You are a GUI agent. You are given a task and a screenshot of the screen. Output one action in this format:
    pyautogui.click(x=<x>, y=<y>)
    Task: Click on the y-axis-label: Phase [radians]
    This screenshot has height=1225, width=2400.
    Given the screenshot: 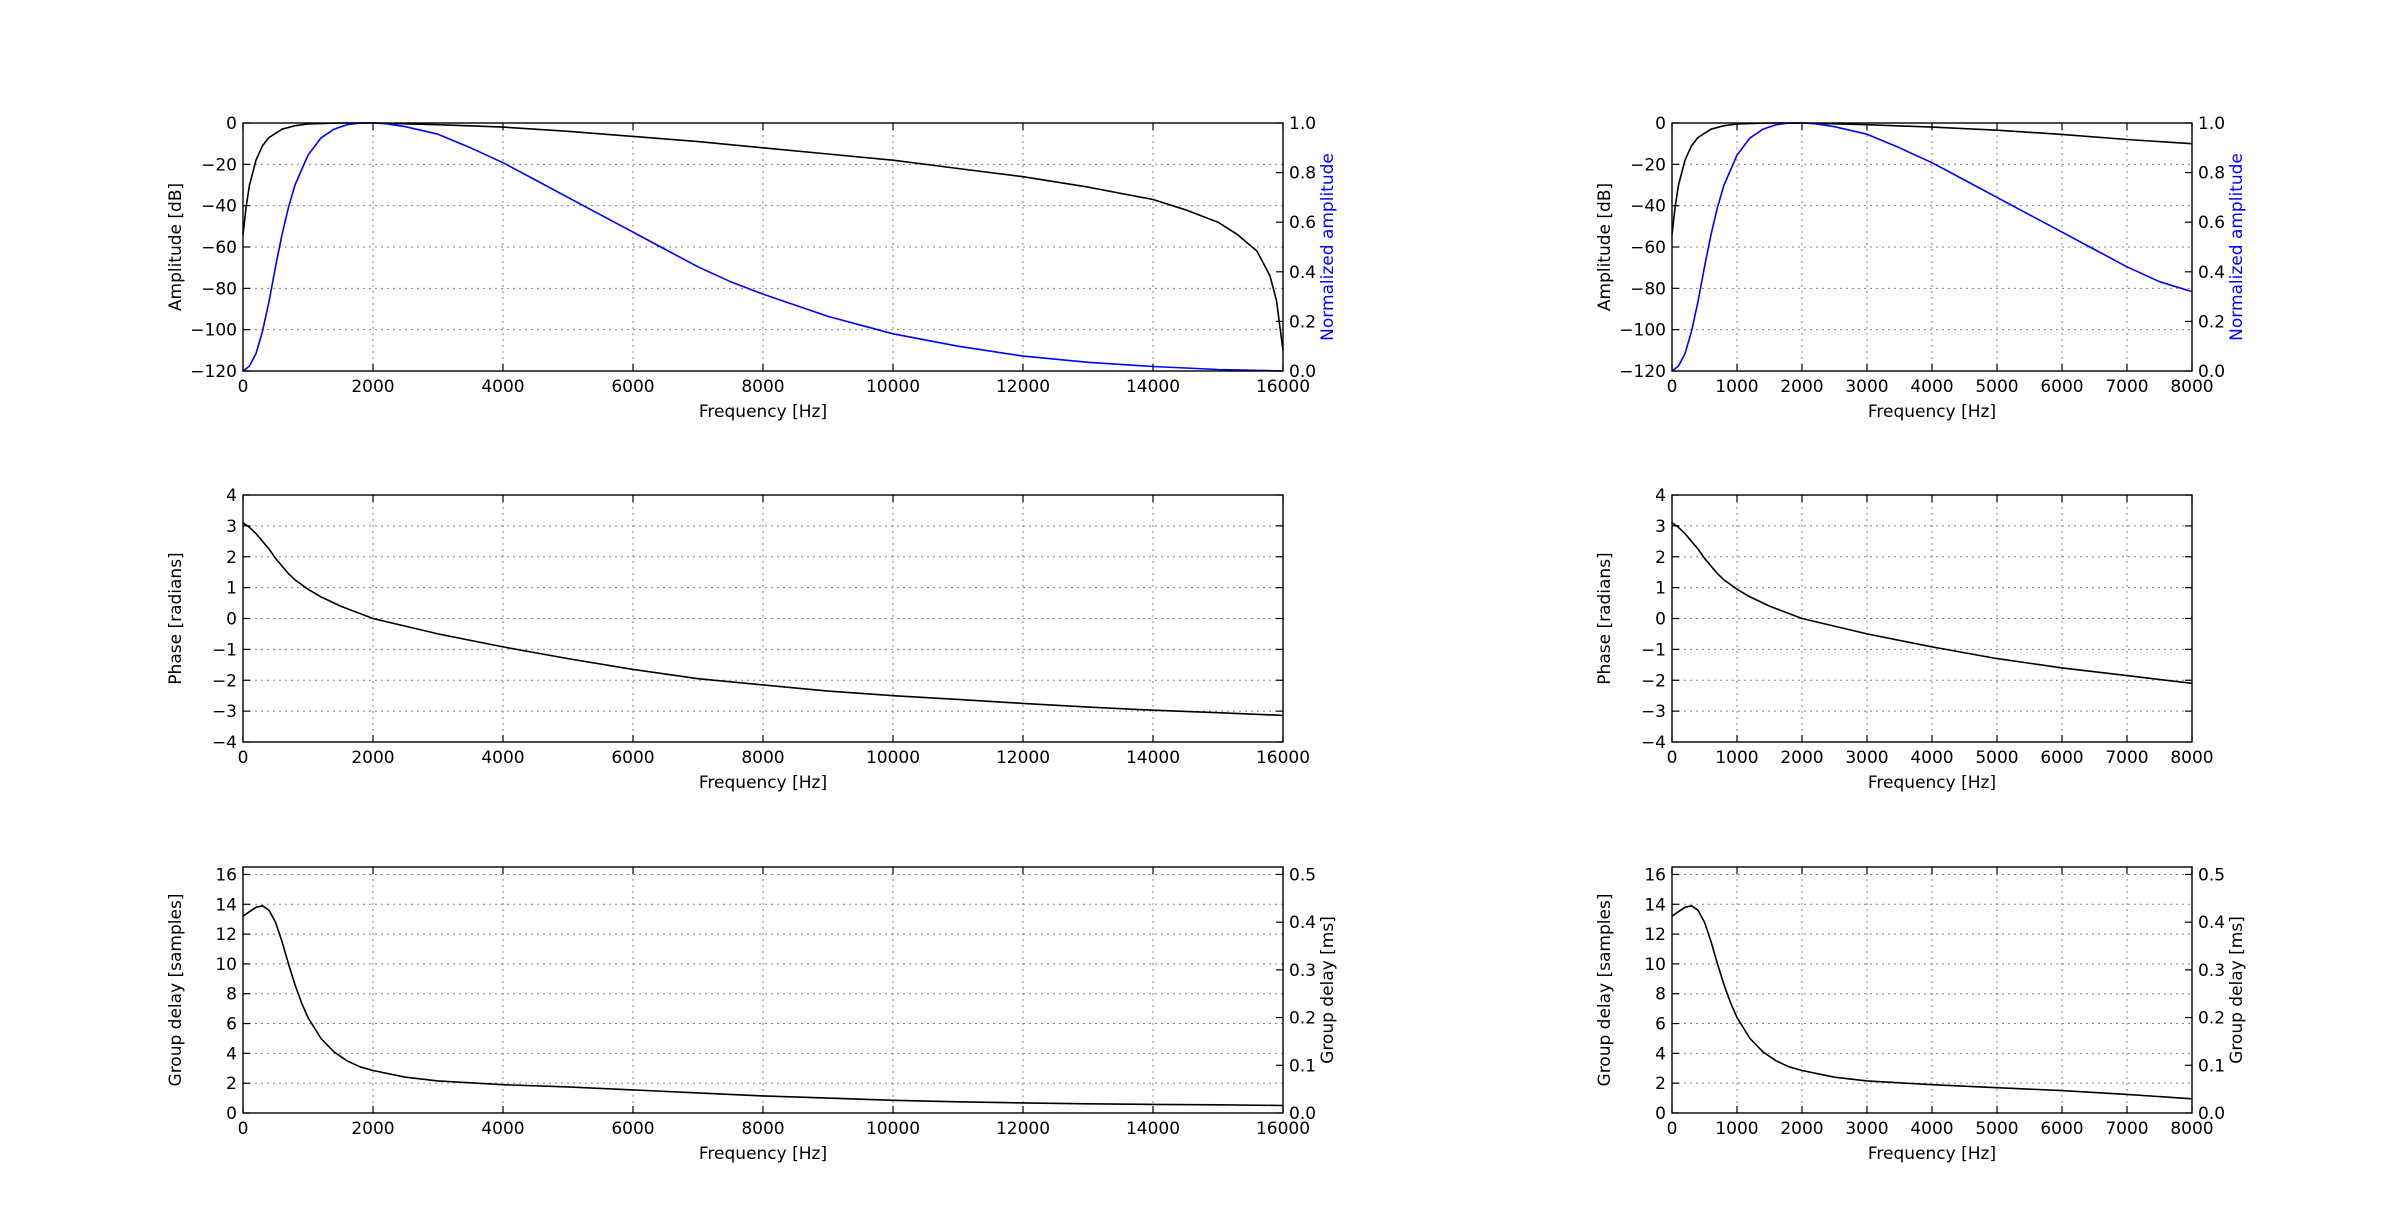 What is the action you would take?
    pyautogui.click(x=1605, y=618)
    